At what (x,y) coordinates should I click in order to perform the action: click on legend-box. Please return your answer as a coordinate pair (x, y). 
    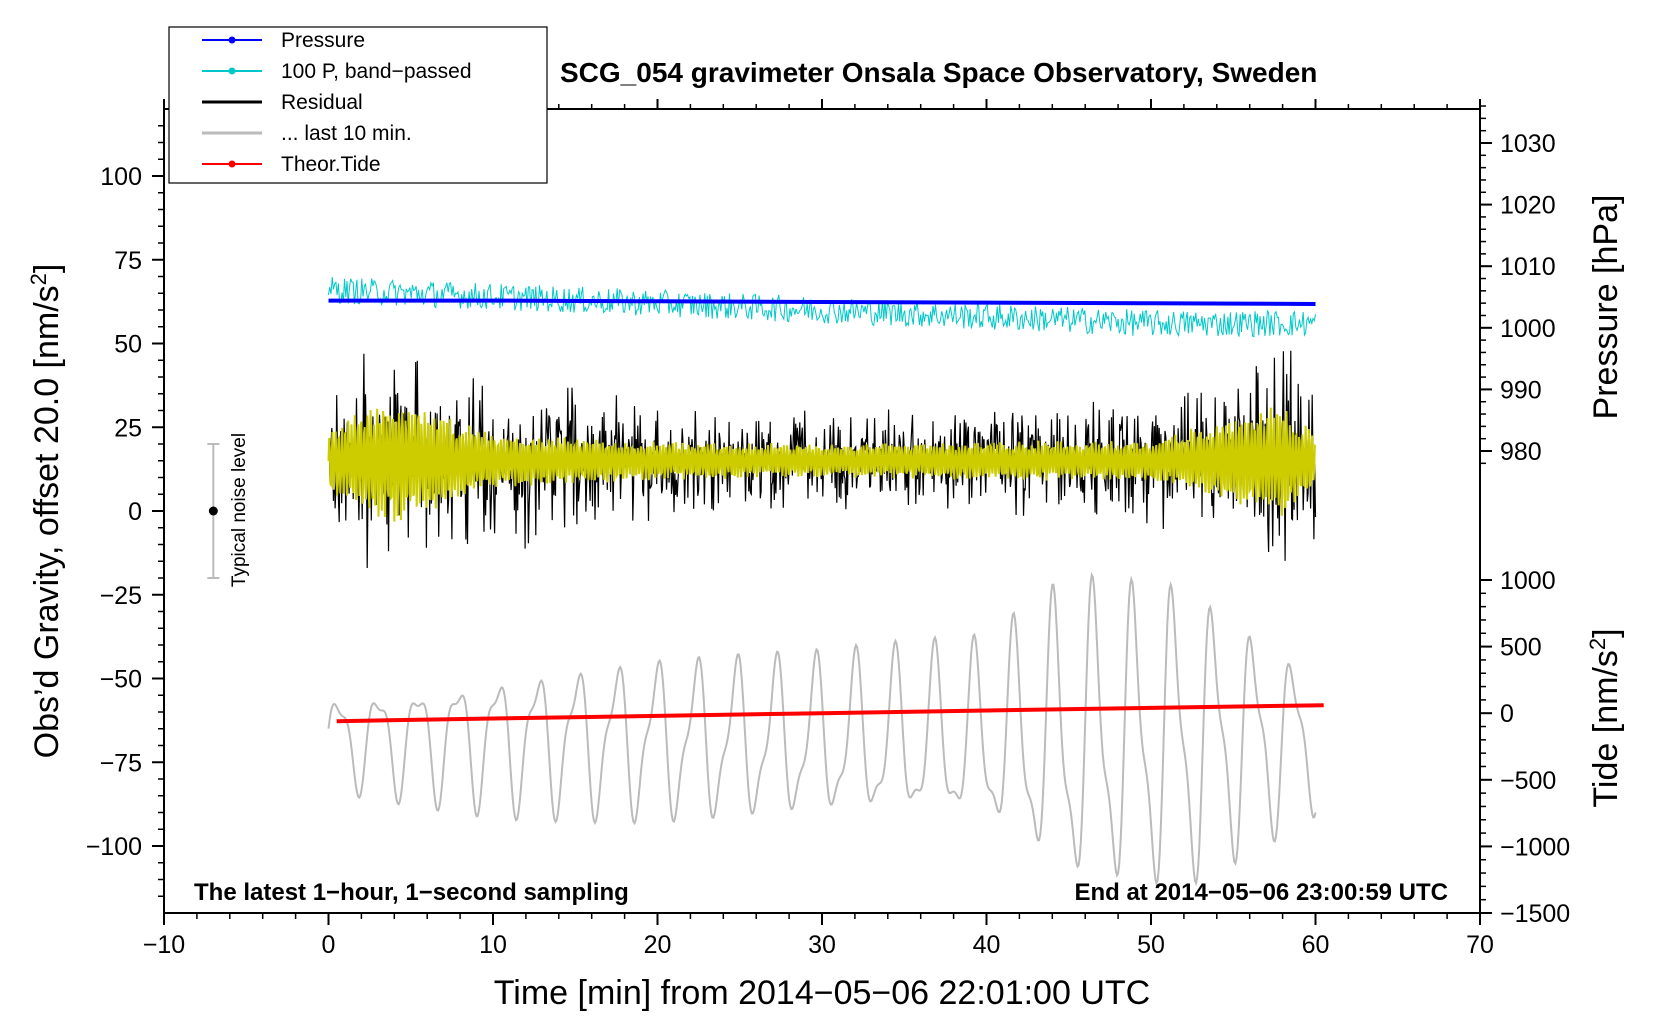
    Looking at the image, I should click on (358, 105).